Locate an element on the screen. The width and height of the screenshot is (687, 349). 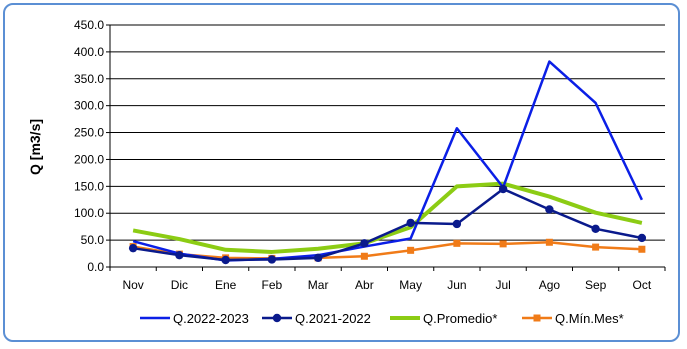
y-tick-label: 0.0 is located at coordinates (95, 267).